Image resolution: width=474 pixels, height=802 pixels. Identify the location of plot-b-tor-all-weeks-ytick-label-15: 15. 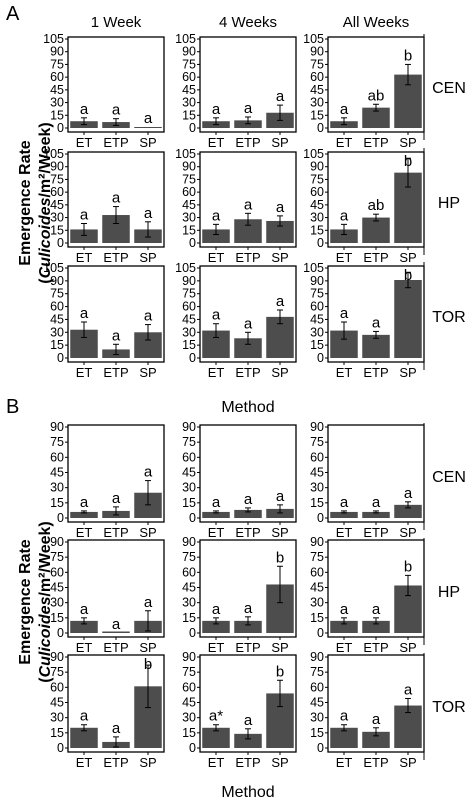
(317, 733).